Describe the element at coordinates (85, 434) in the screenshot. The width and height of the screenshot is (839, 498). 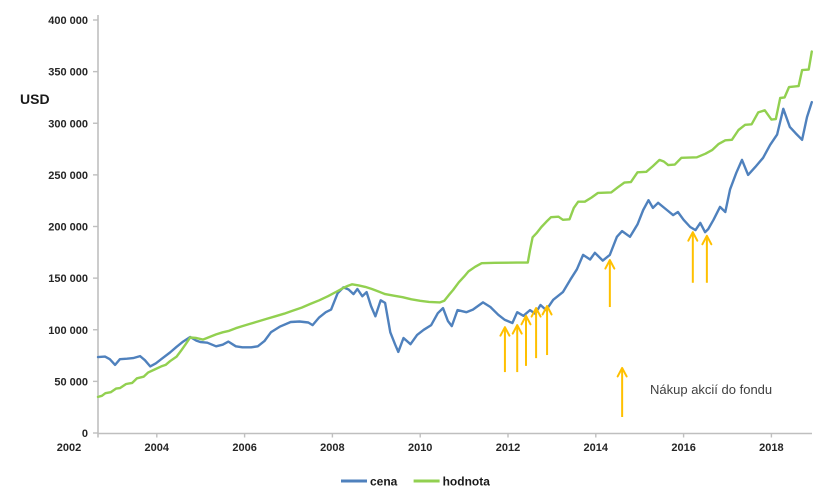
I see `y-tick-label: 0` at that location.